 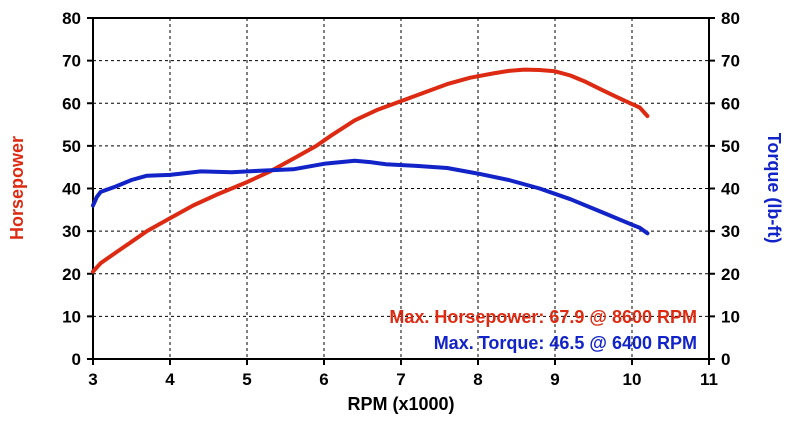 What do you see at coordinates (725, 359) in the screenshot?
I see `y-right-tick-label: 0` at bounding box center [725, 359].